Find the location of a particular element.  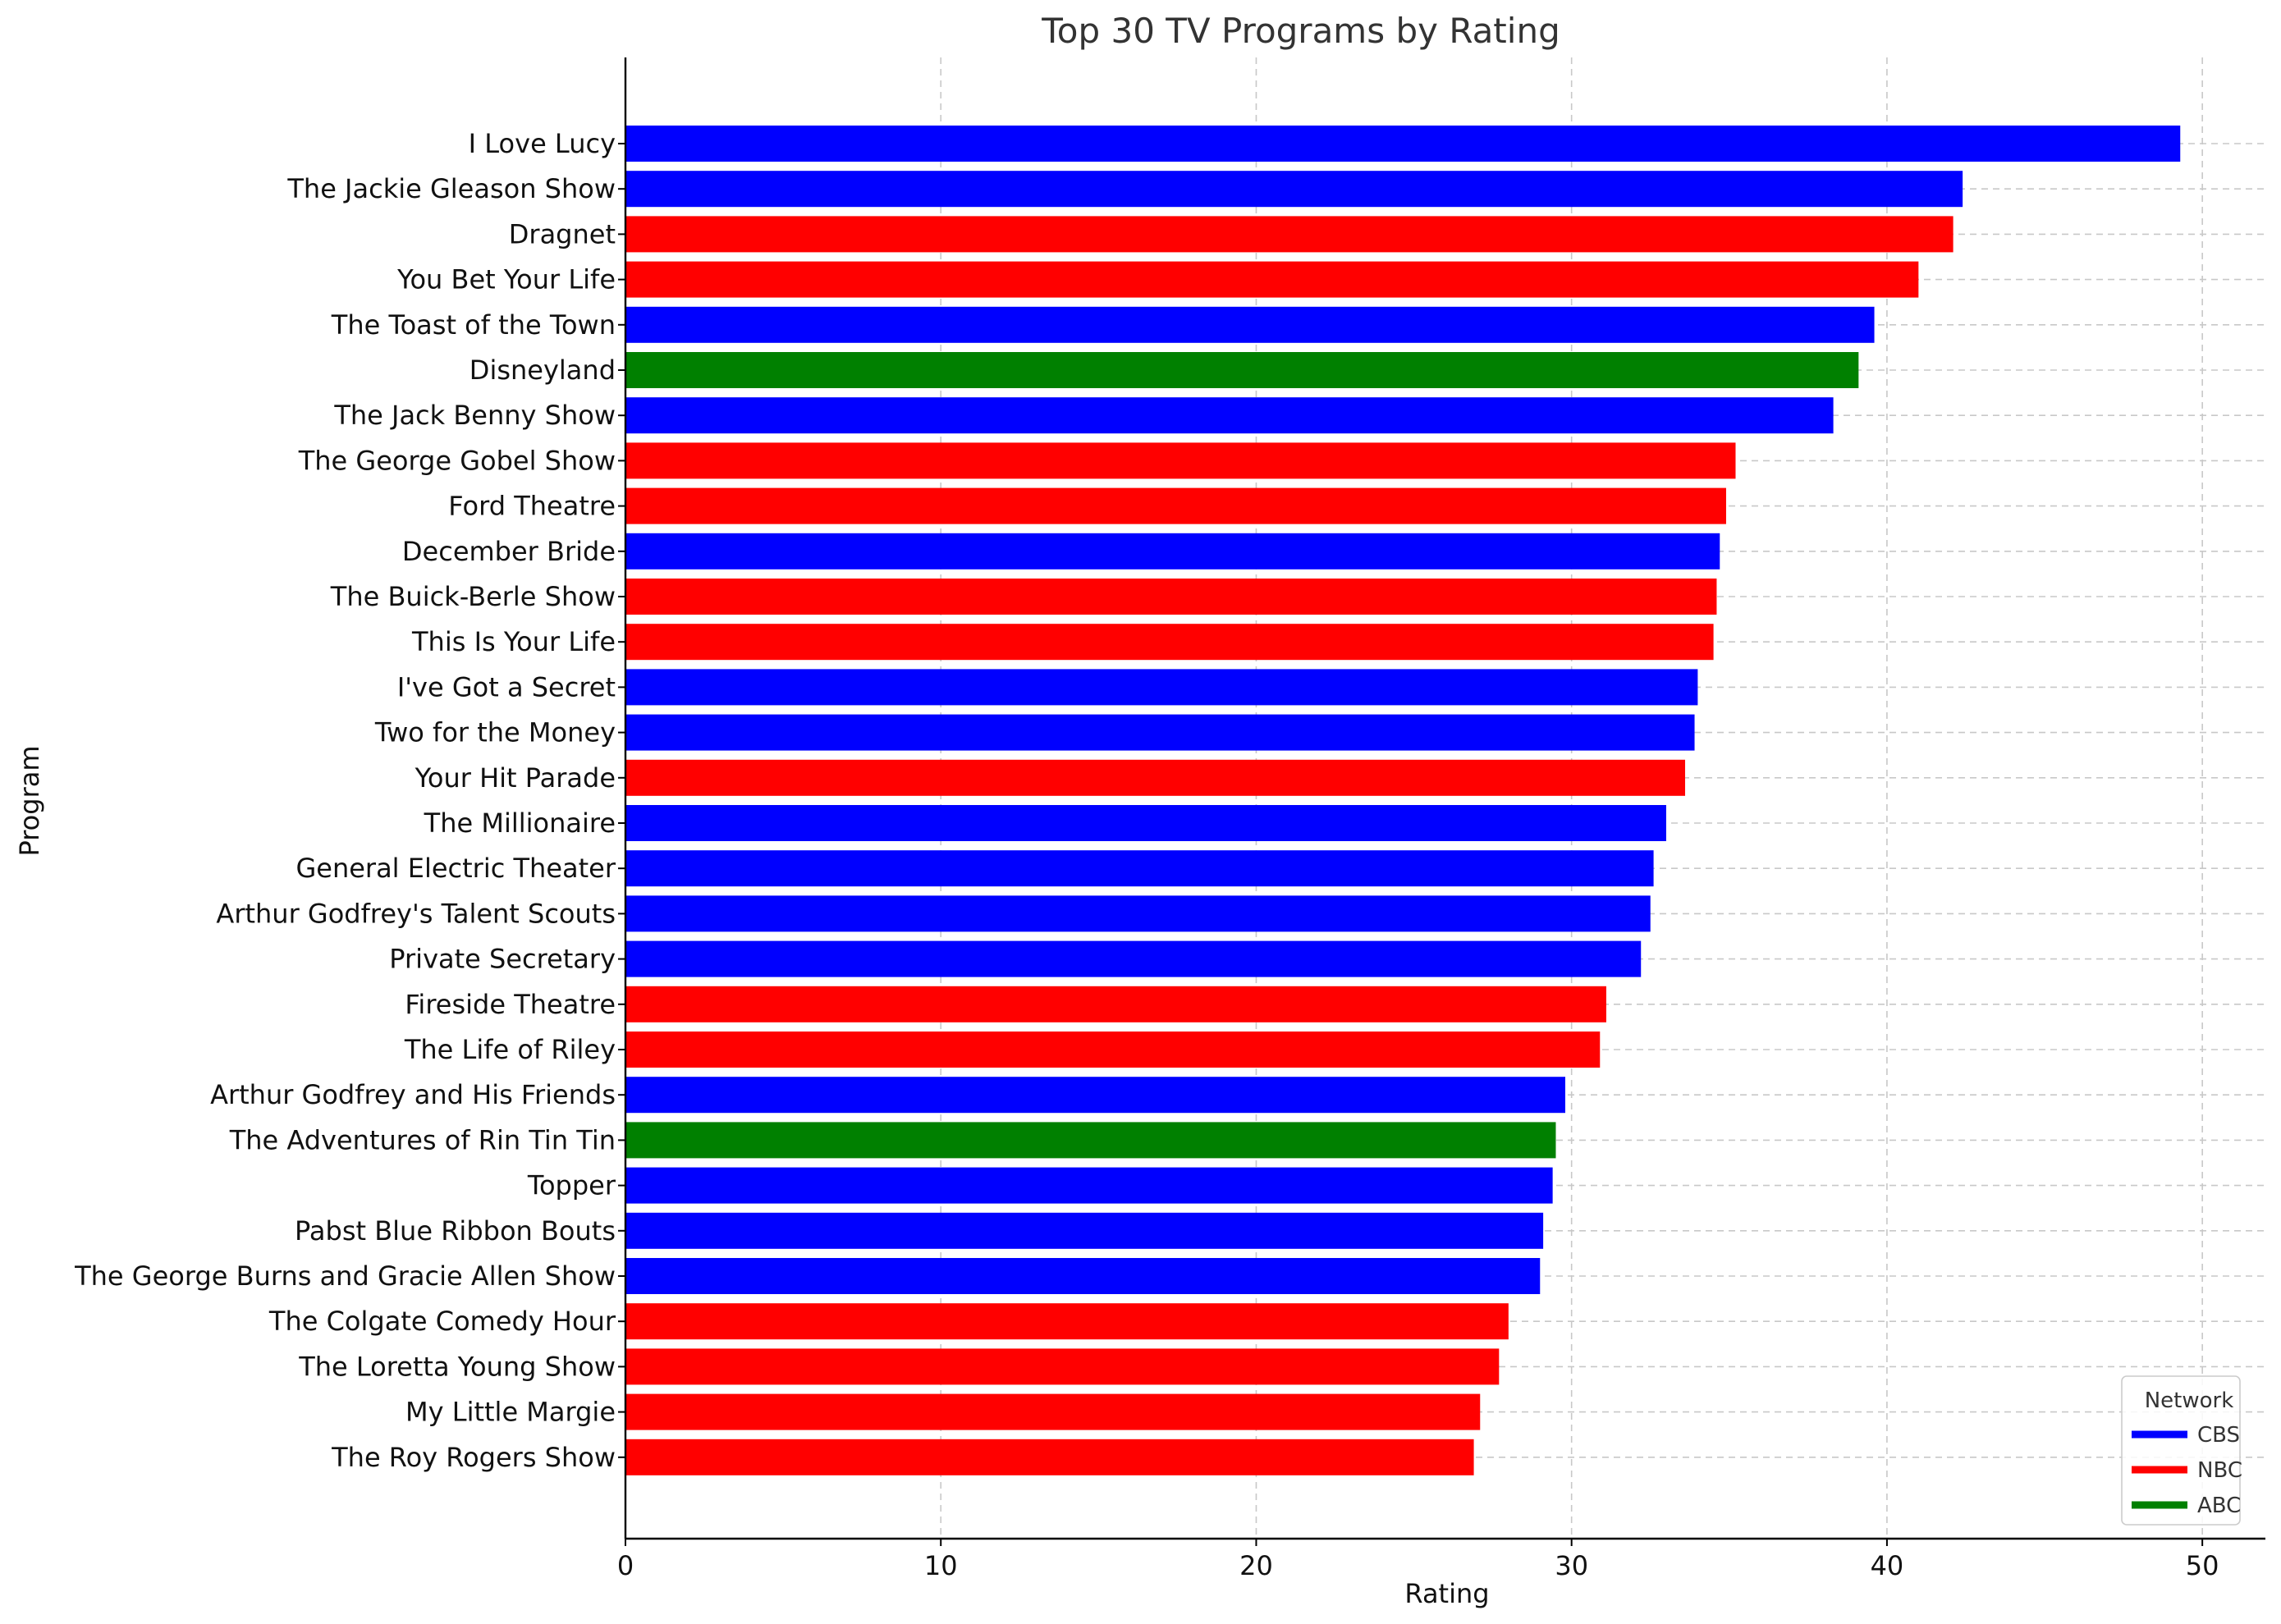

y-tick-label: Ford Theatre is located at coordinates (532, 506).